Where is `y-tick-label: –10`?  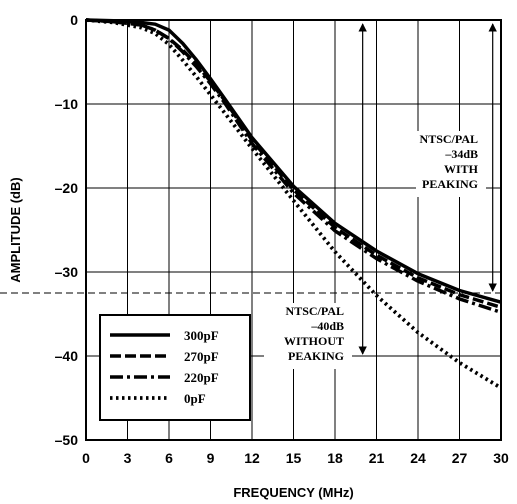
y-tick-label: –10 is located at coordinates (67, 104).